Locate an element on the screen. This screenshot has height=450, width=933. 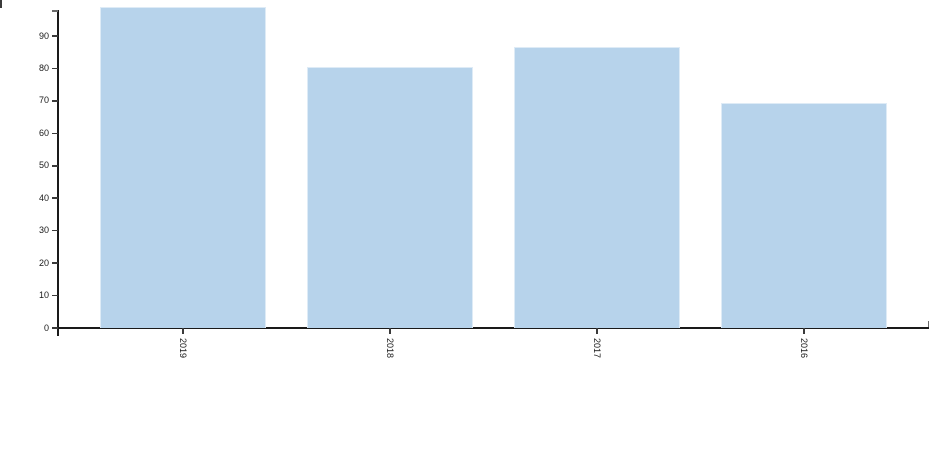
x-tick-label: 2019 is located at coordinates (183, 348).